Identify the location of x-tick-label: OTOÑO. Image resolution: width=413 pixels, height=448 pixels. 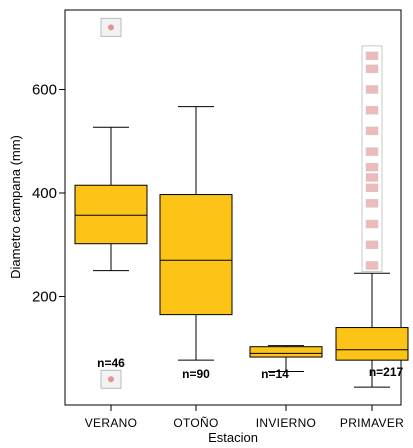
(195, 423).